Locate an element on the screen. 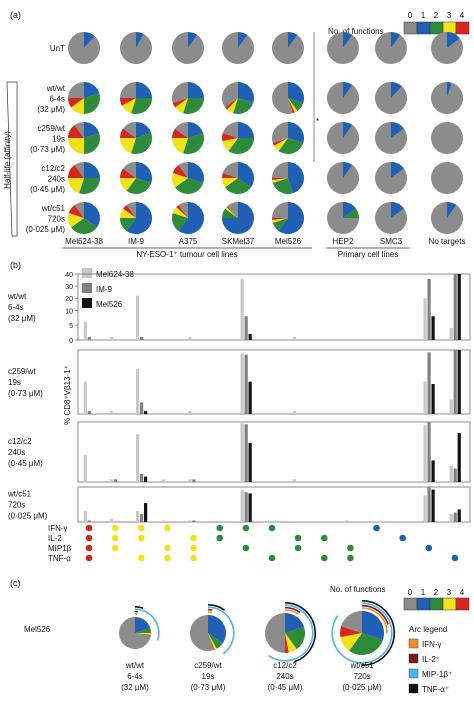 Image resolution: width=474 pixels, height=702 pixels. item-label-c: wt/c51 is located at coordinates (361, 665).